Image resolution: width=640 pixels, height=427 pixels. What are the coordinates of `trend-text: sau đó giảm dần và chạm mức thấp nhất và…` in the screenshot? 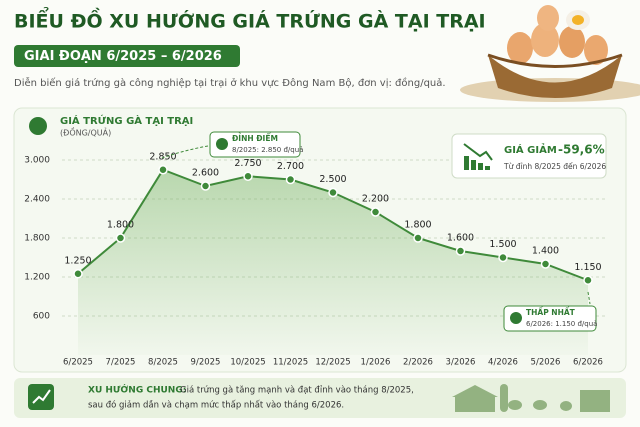 It's located at (216, 405).